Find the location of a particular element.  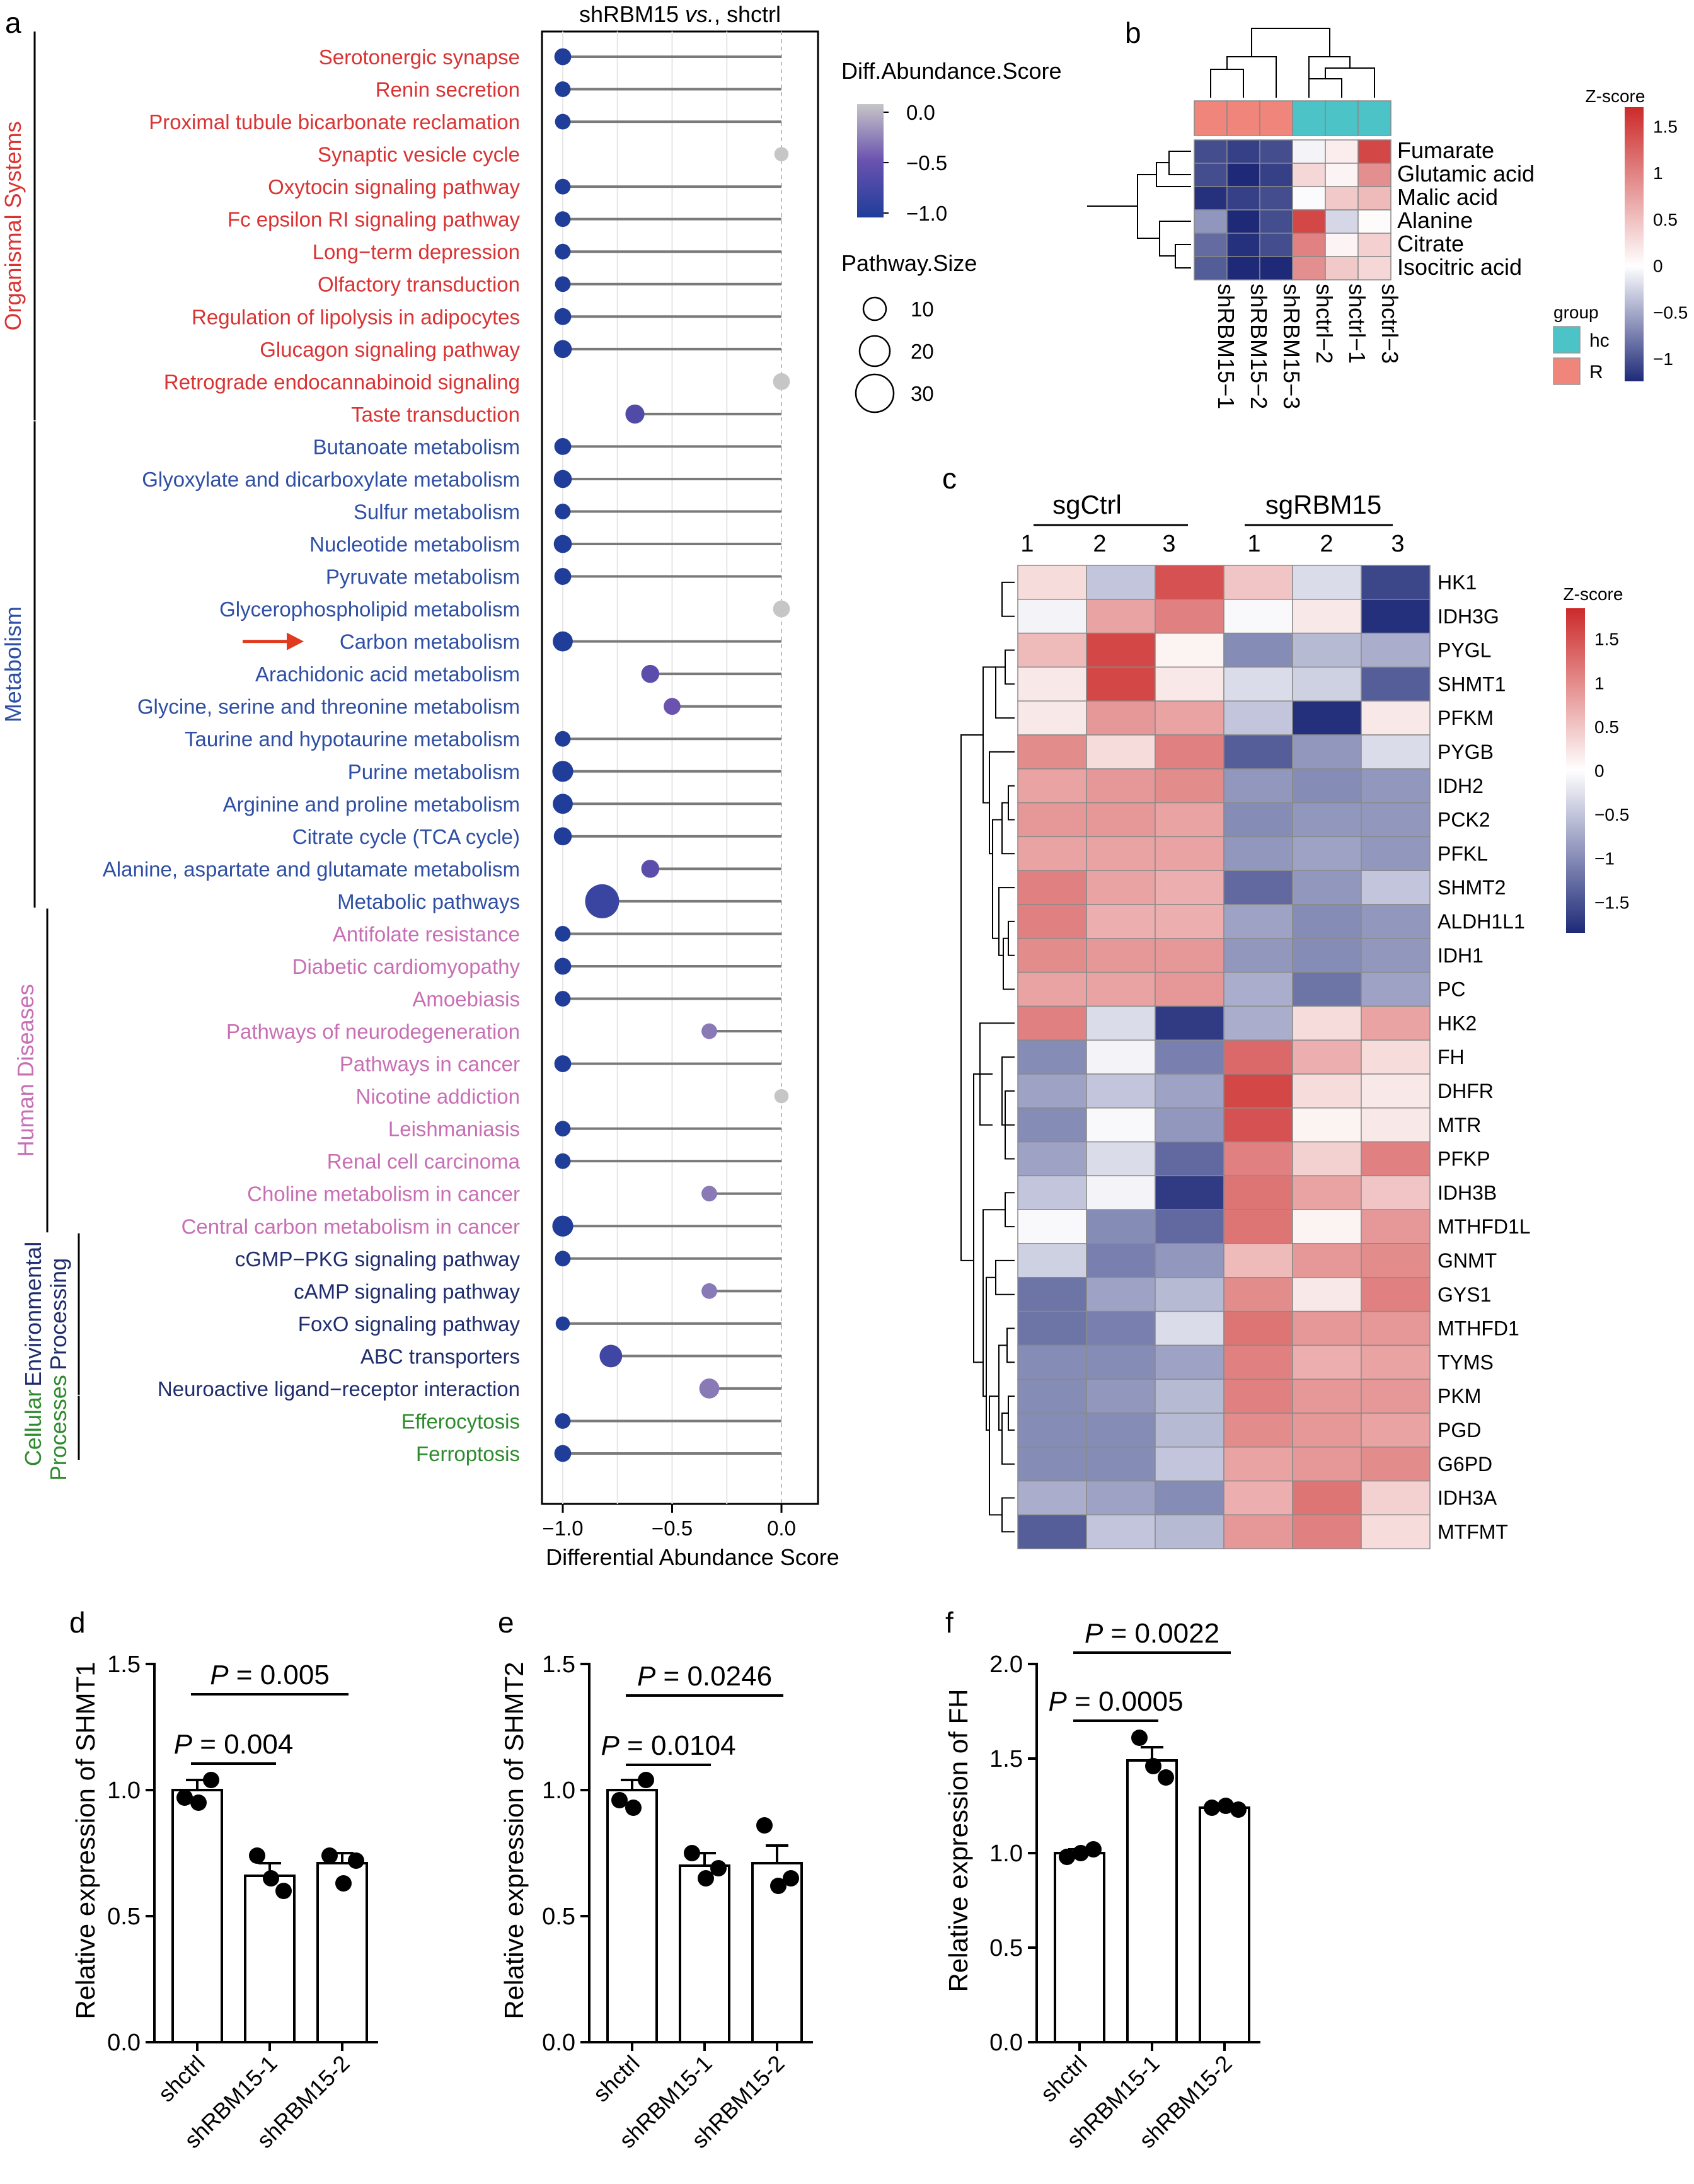

gene-label: GNMT is located at coordinates (1467, 1260).